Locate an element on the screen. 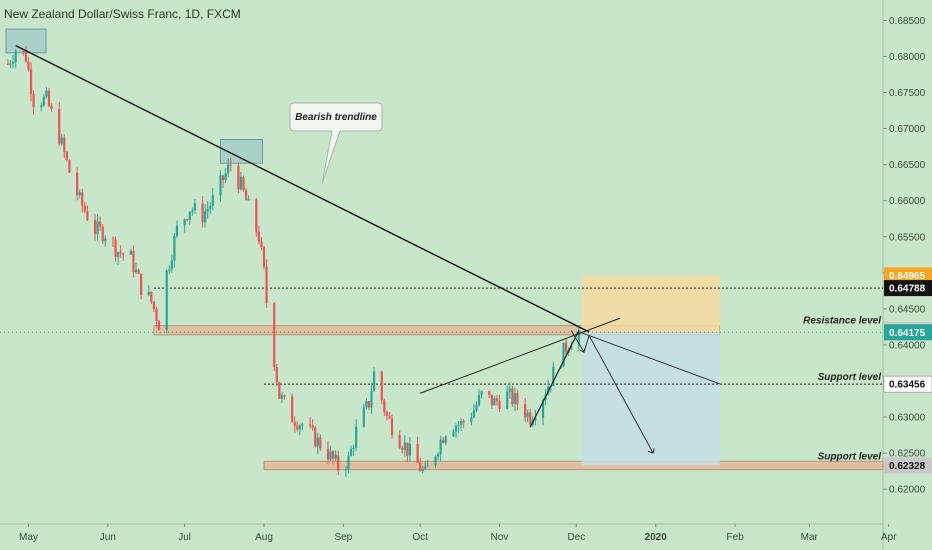 The width and height of the screenshot is (932, 550). x-tick-label: Nov is located at coordinates (500, 537).